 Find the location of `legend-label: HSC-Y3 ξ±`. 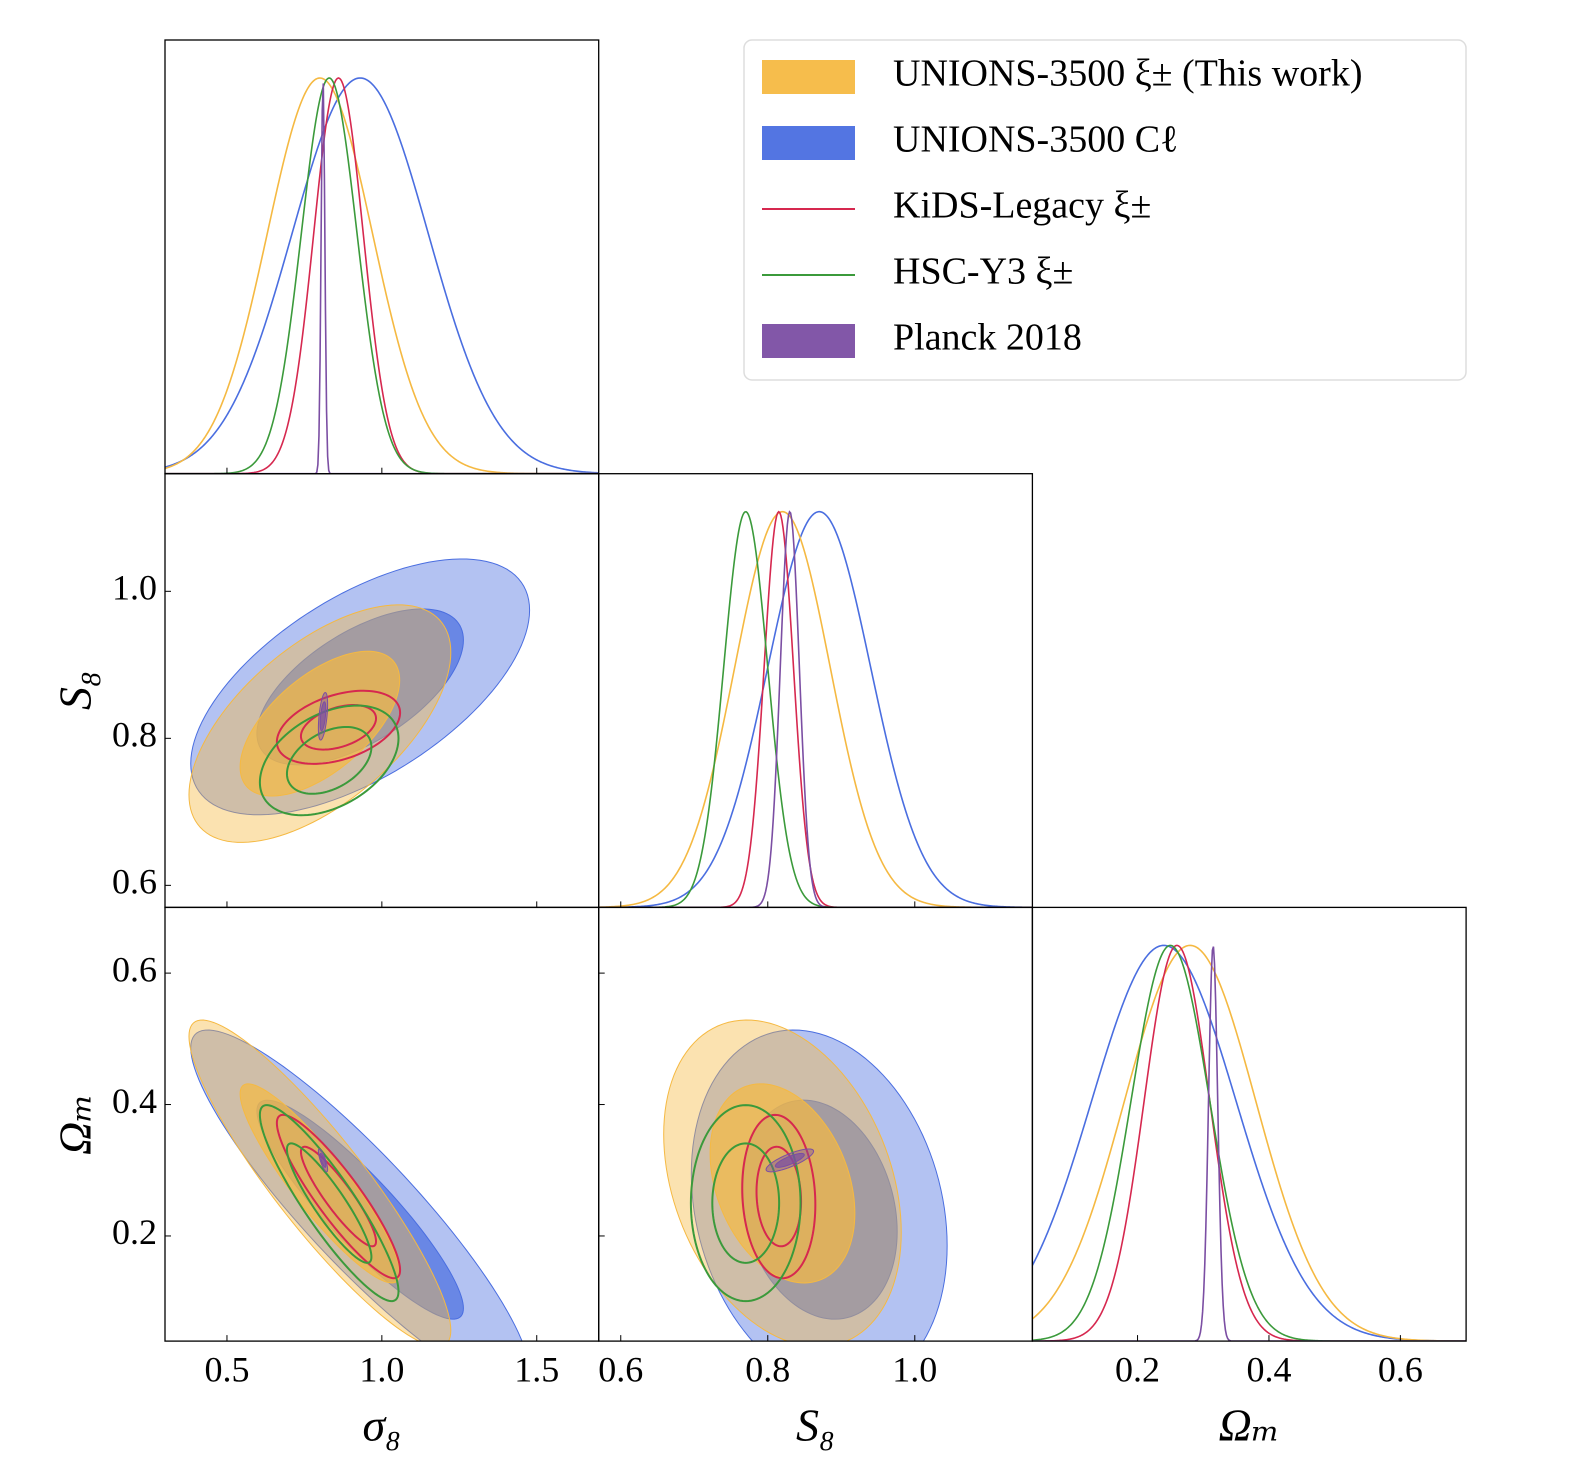

legend-label: HSC-Y3 ξ± is located at coordinates (983, 272).